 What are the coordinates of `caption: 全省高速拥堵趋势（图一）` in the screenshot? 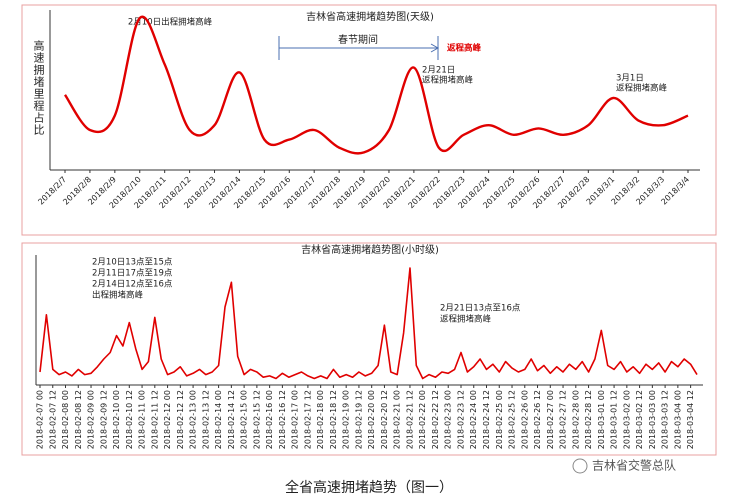 It's located at (369, 487).